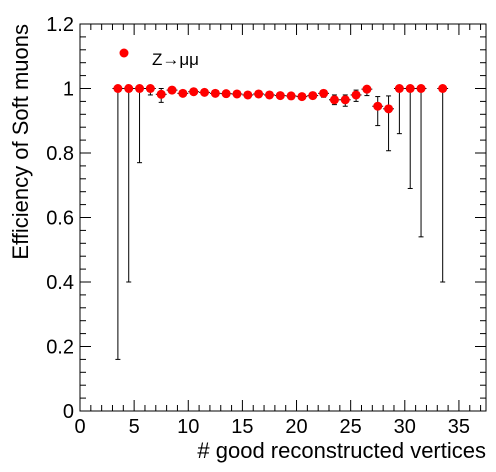 The image size is (496, 472). What do you see at coordinates (60, 25) in the screenshot?
I see `y-tick-label: 1.2` at bounding box center [60, 25].